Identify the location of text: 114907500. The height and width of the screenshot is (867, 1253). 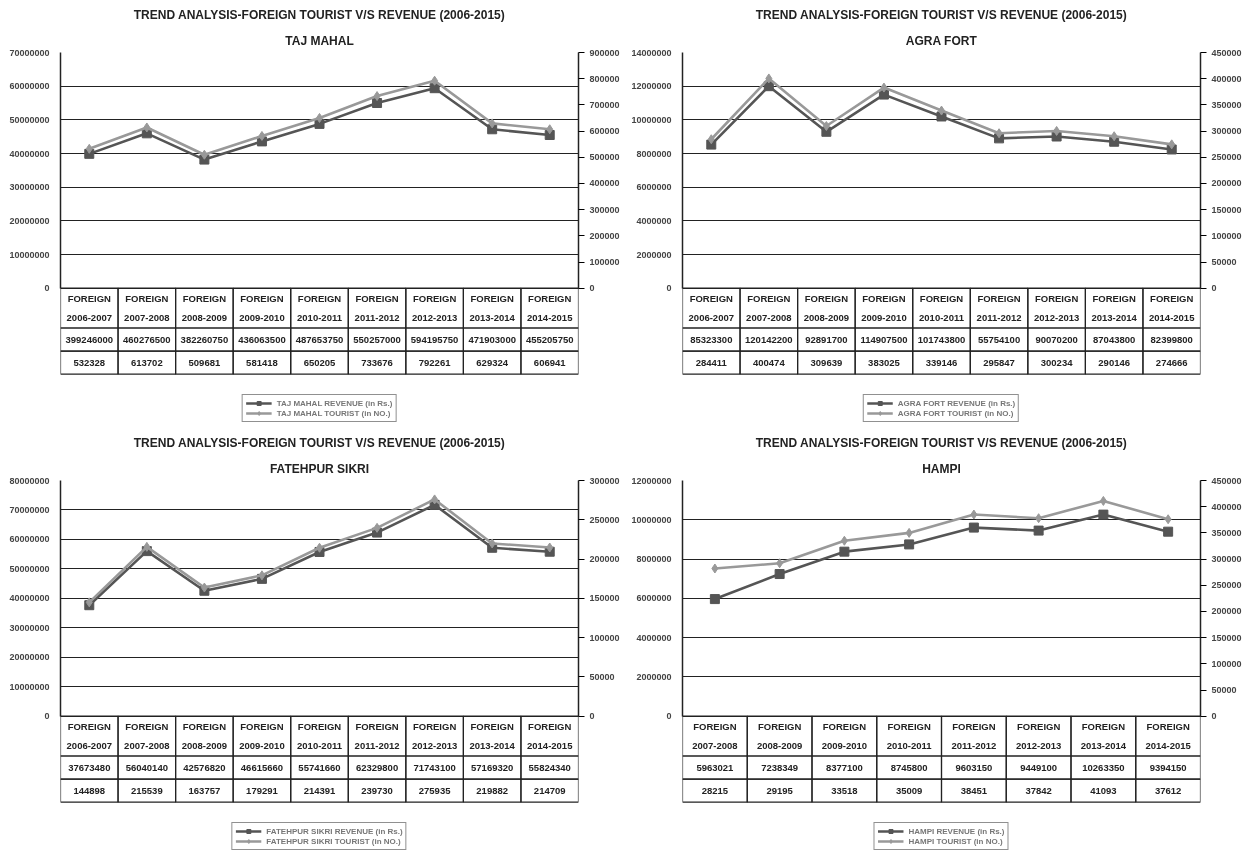
(884, 339).